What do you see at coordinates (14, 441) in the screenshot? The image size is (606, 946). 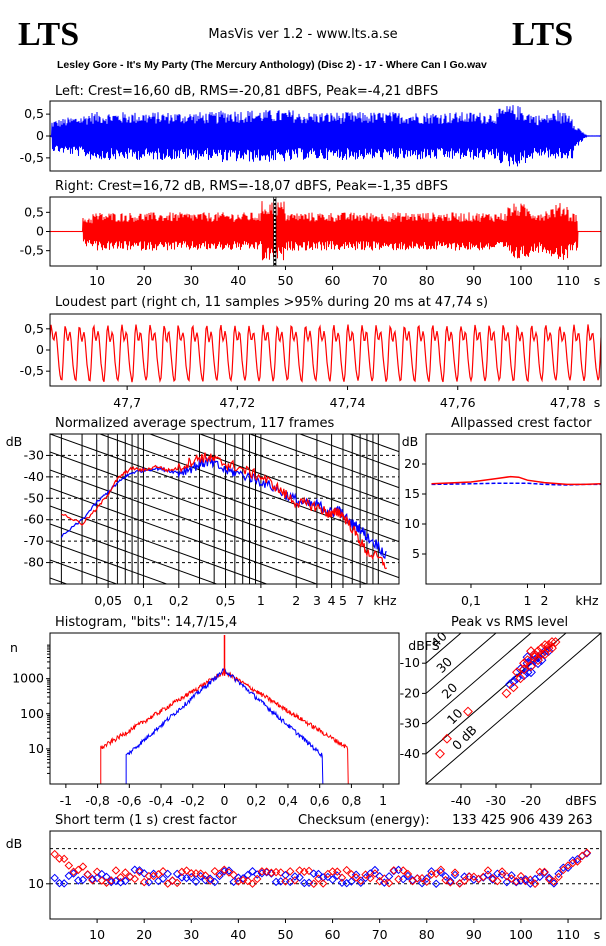 I see `spectrum-ylabel: dB` at bounding box center [14, 441].